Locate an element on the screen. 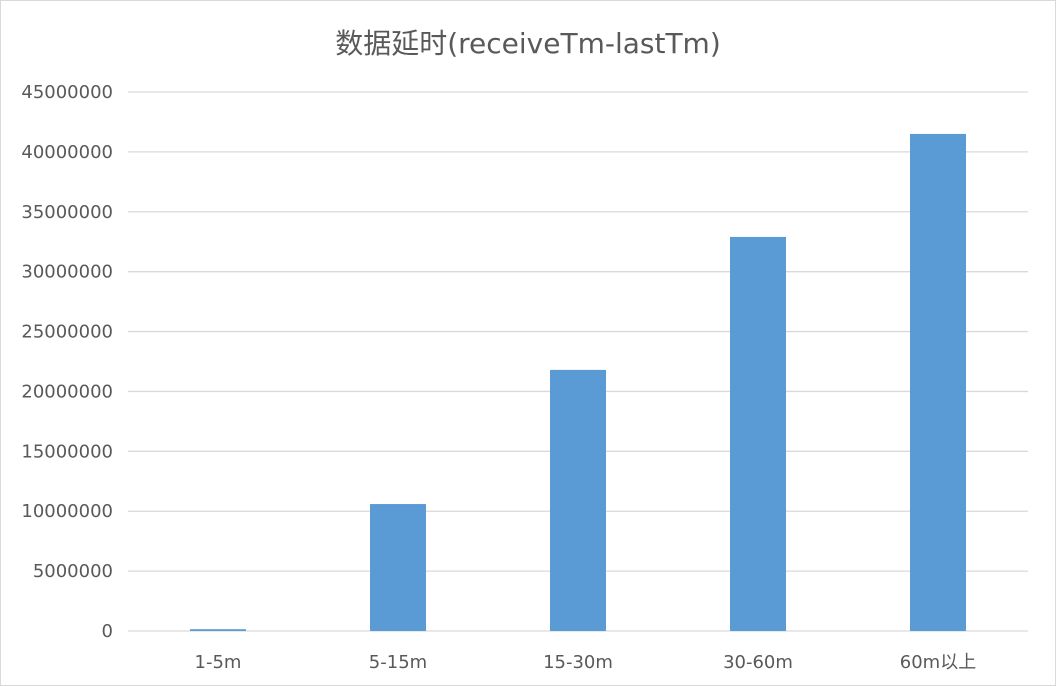 The image size is (1056, 686). y-tick-label: 45000000 is located at coordinates (67, 92).